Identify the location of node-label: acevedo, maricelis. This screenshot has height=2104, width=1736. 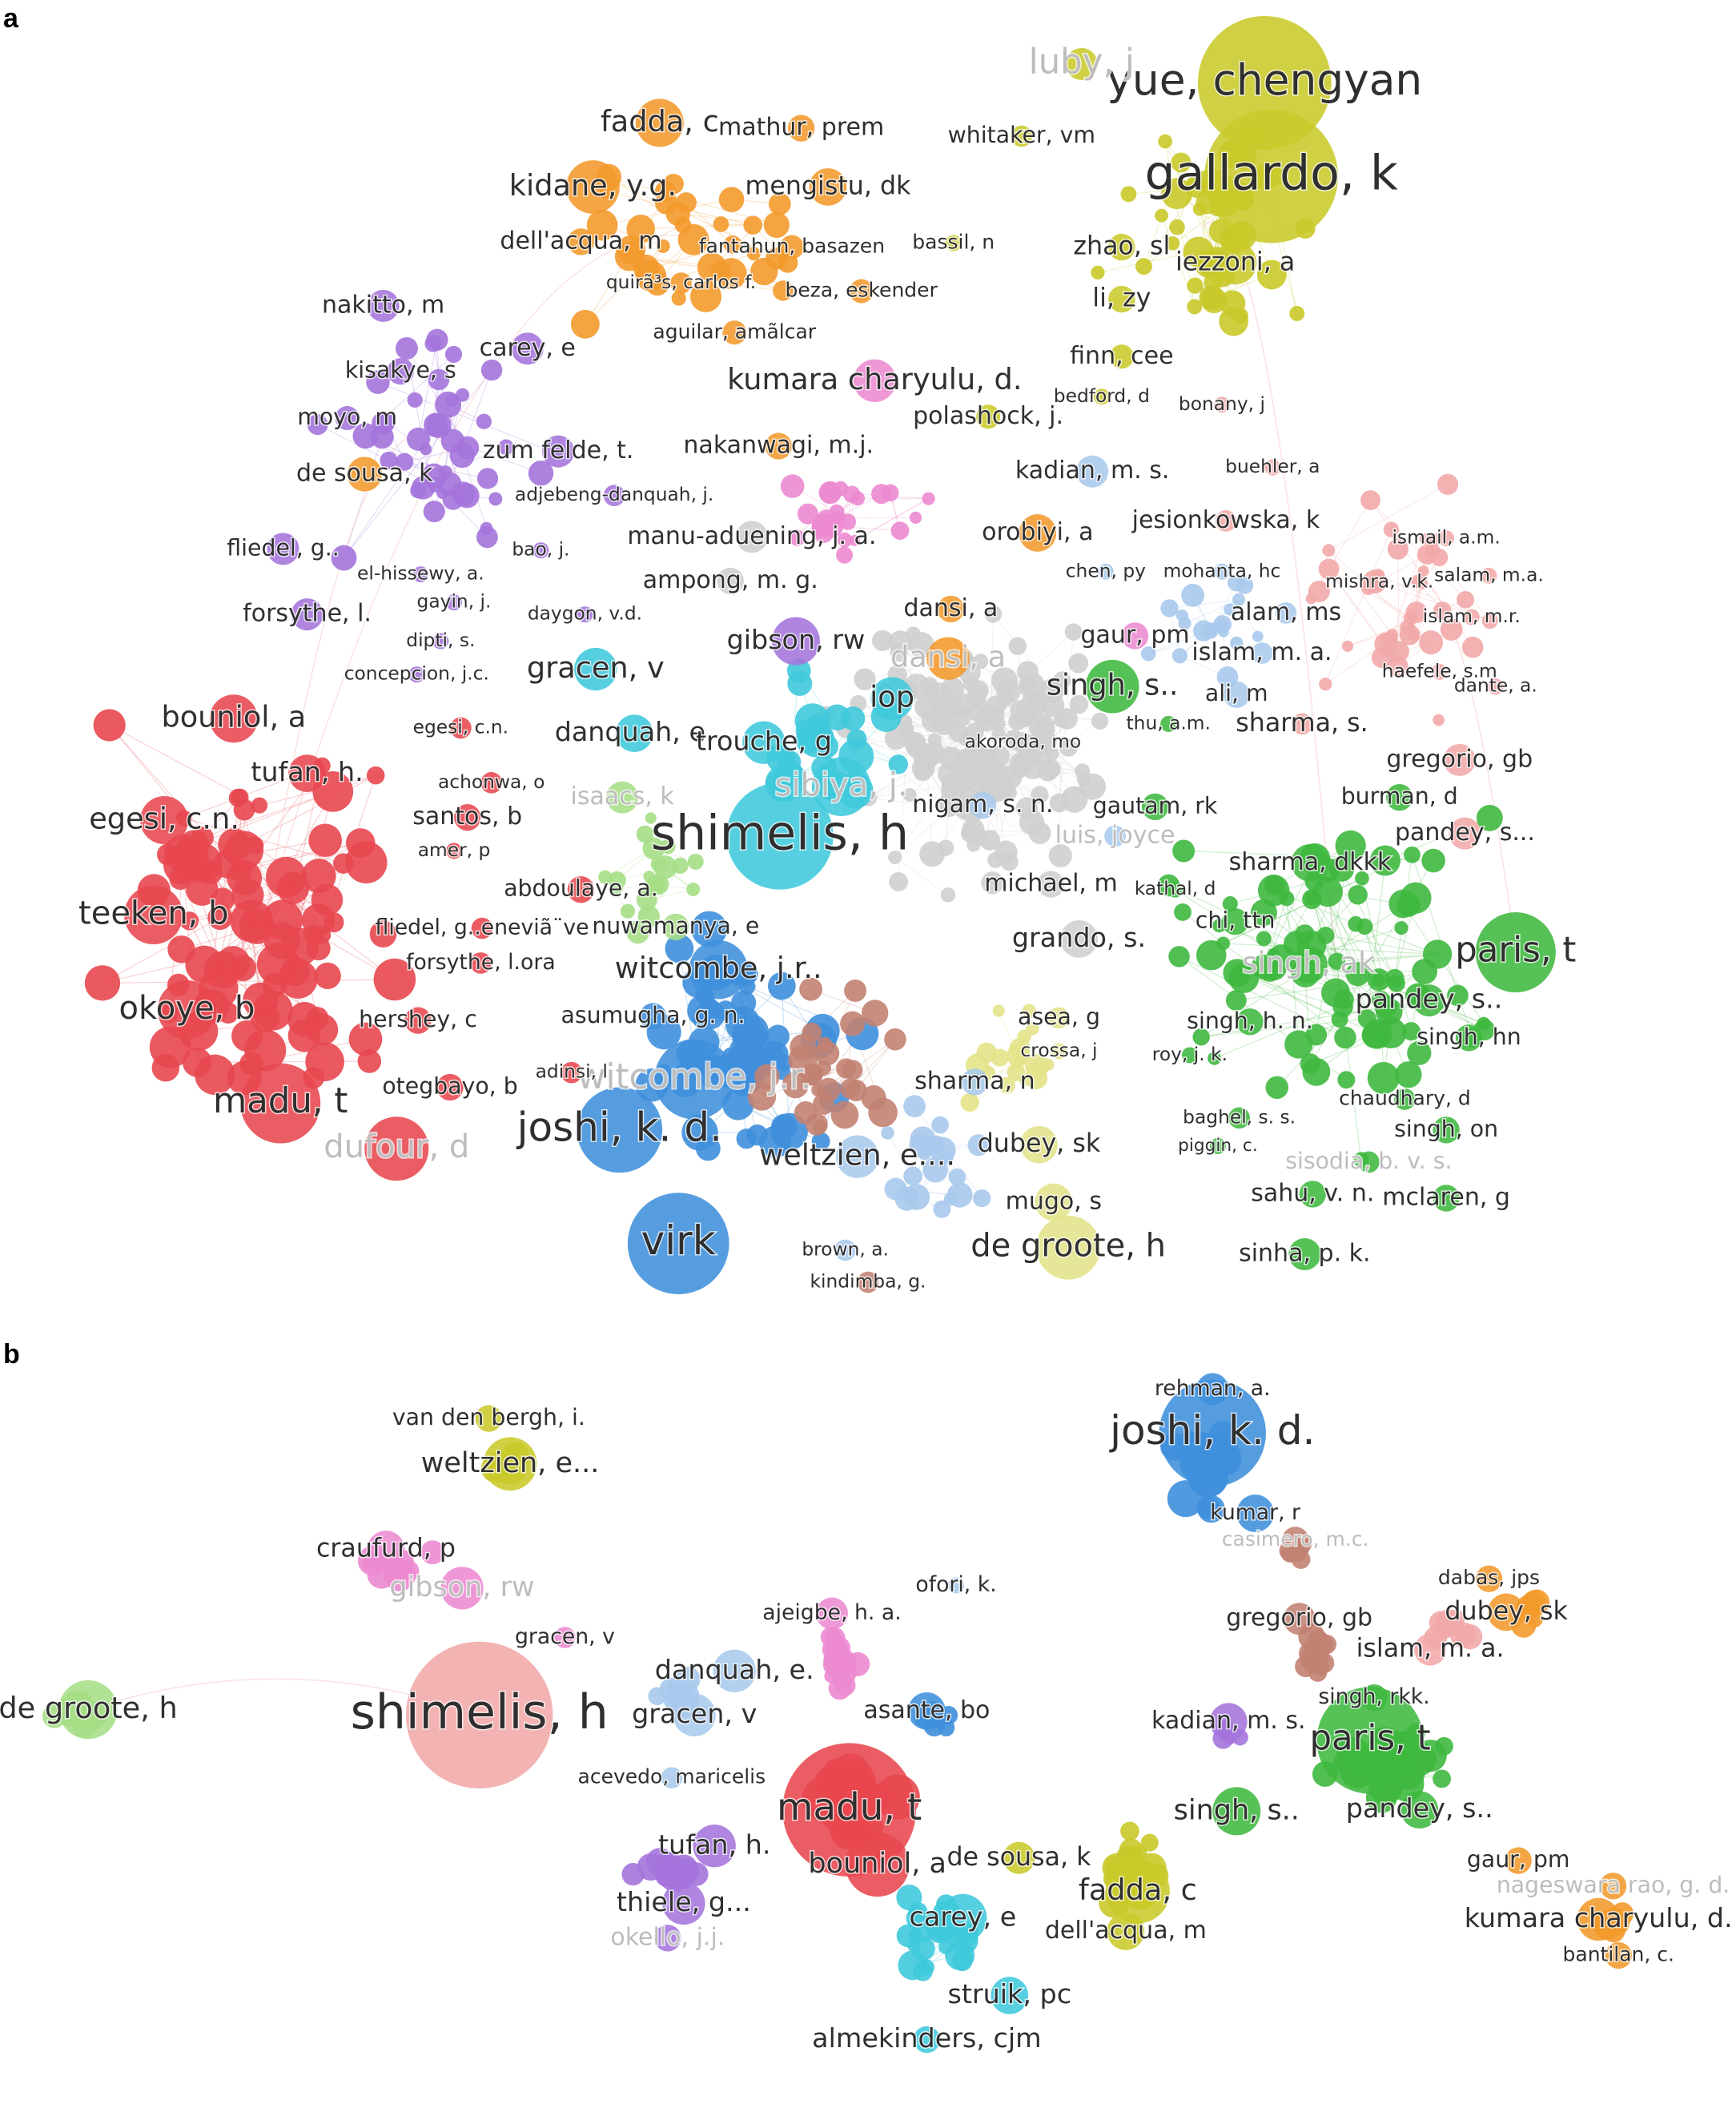
(672, 1776).